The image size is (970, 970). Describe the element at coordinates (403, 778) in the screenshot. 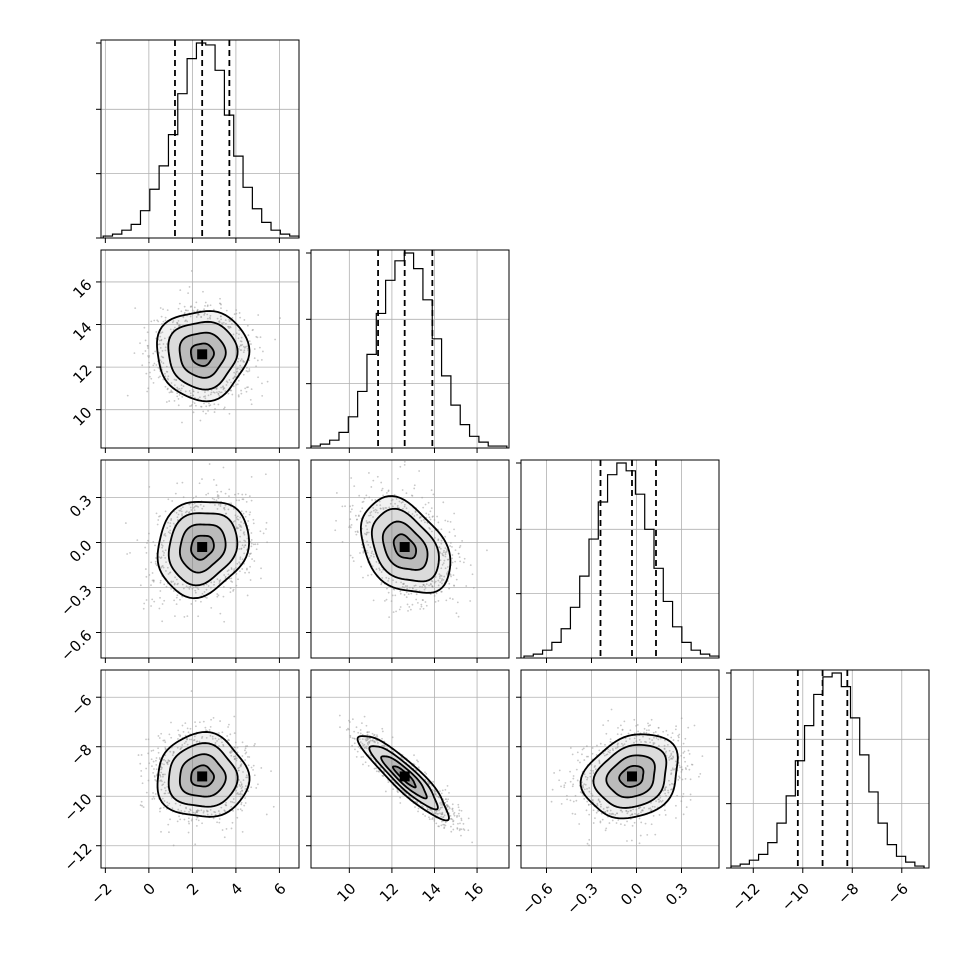

I see `contour-line` at that location.